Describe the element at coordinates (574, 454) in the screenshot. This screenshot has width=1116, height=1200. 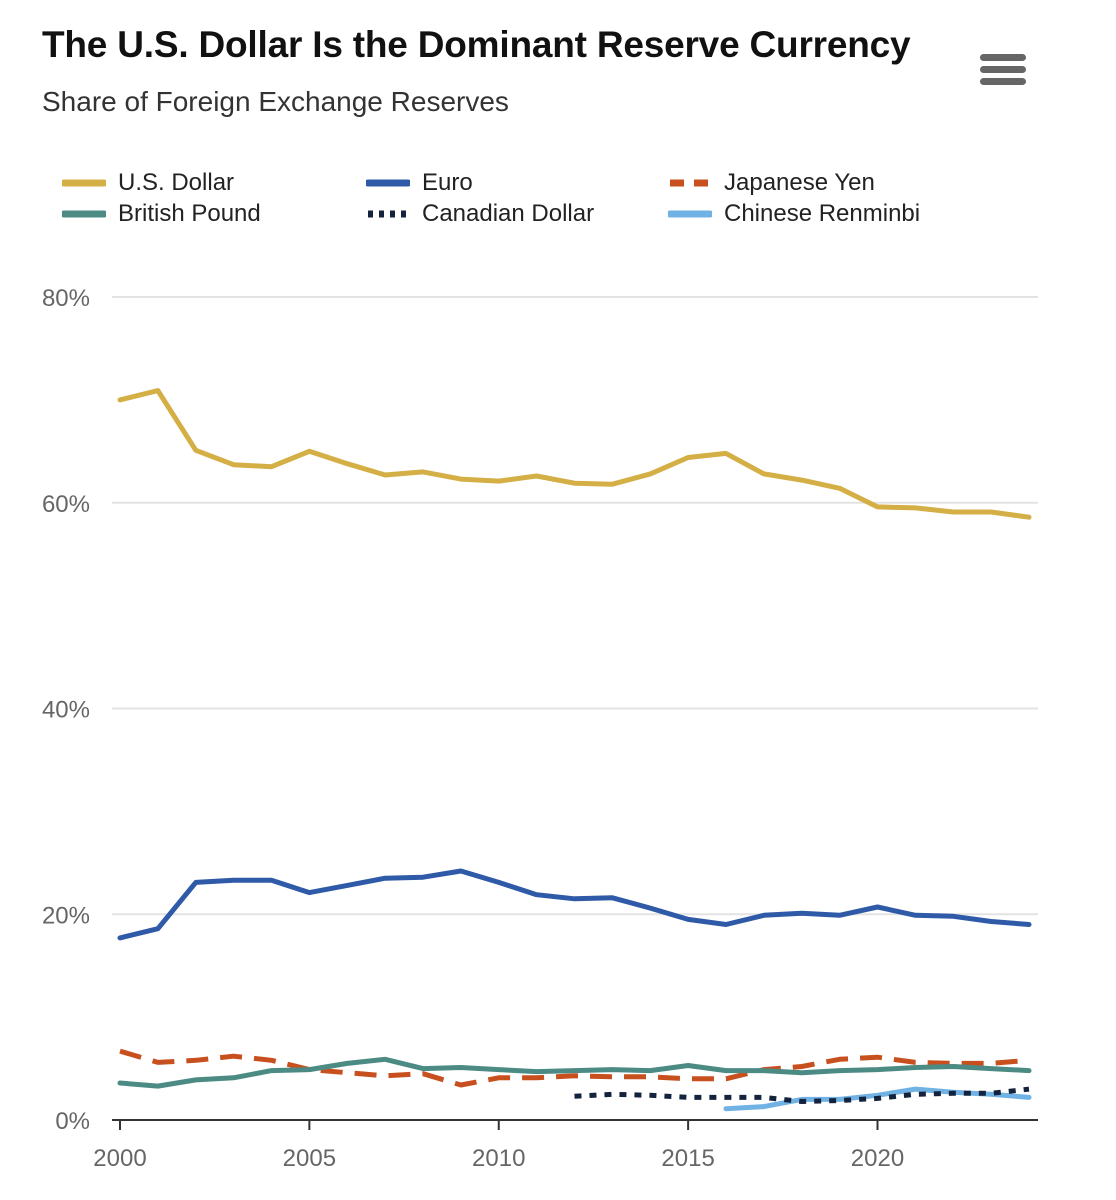
I see `series-line-u-s-dollar` at that location.